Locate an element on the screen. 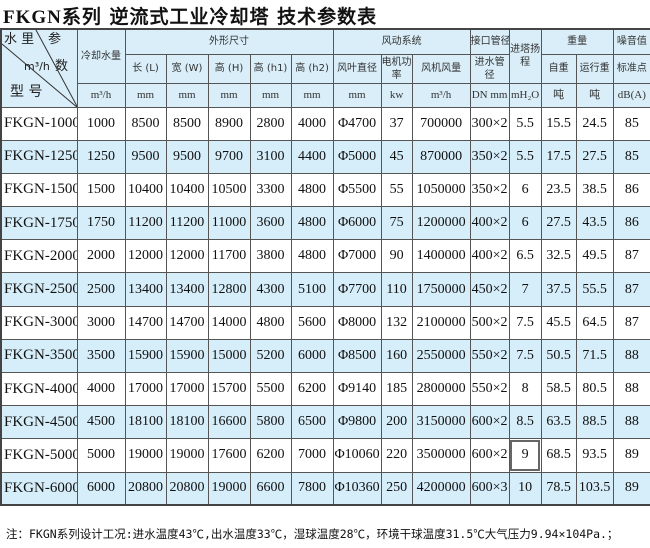 This screenshot has height=548, width=650. value-cell: 10500 is located at coordinates (229, 190).